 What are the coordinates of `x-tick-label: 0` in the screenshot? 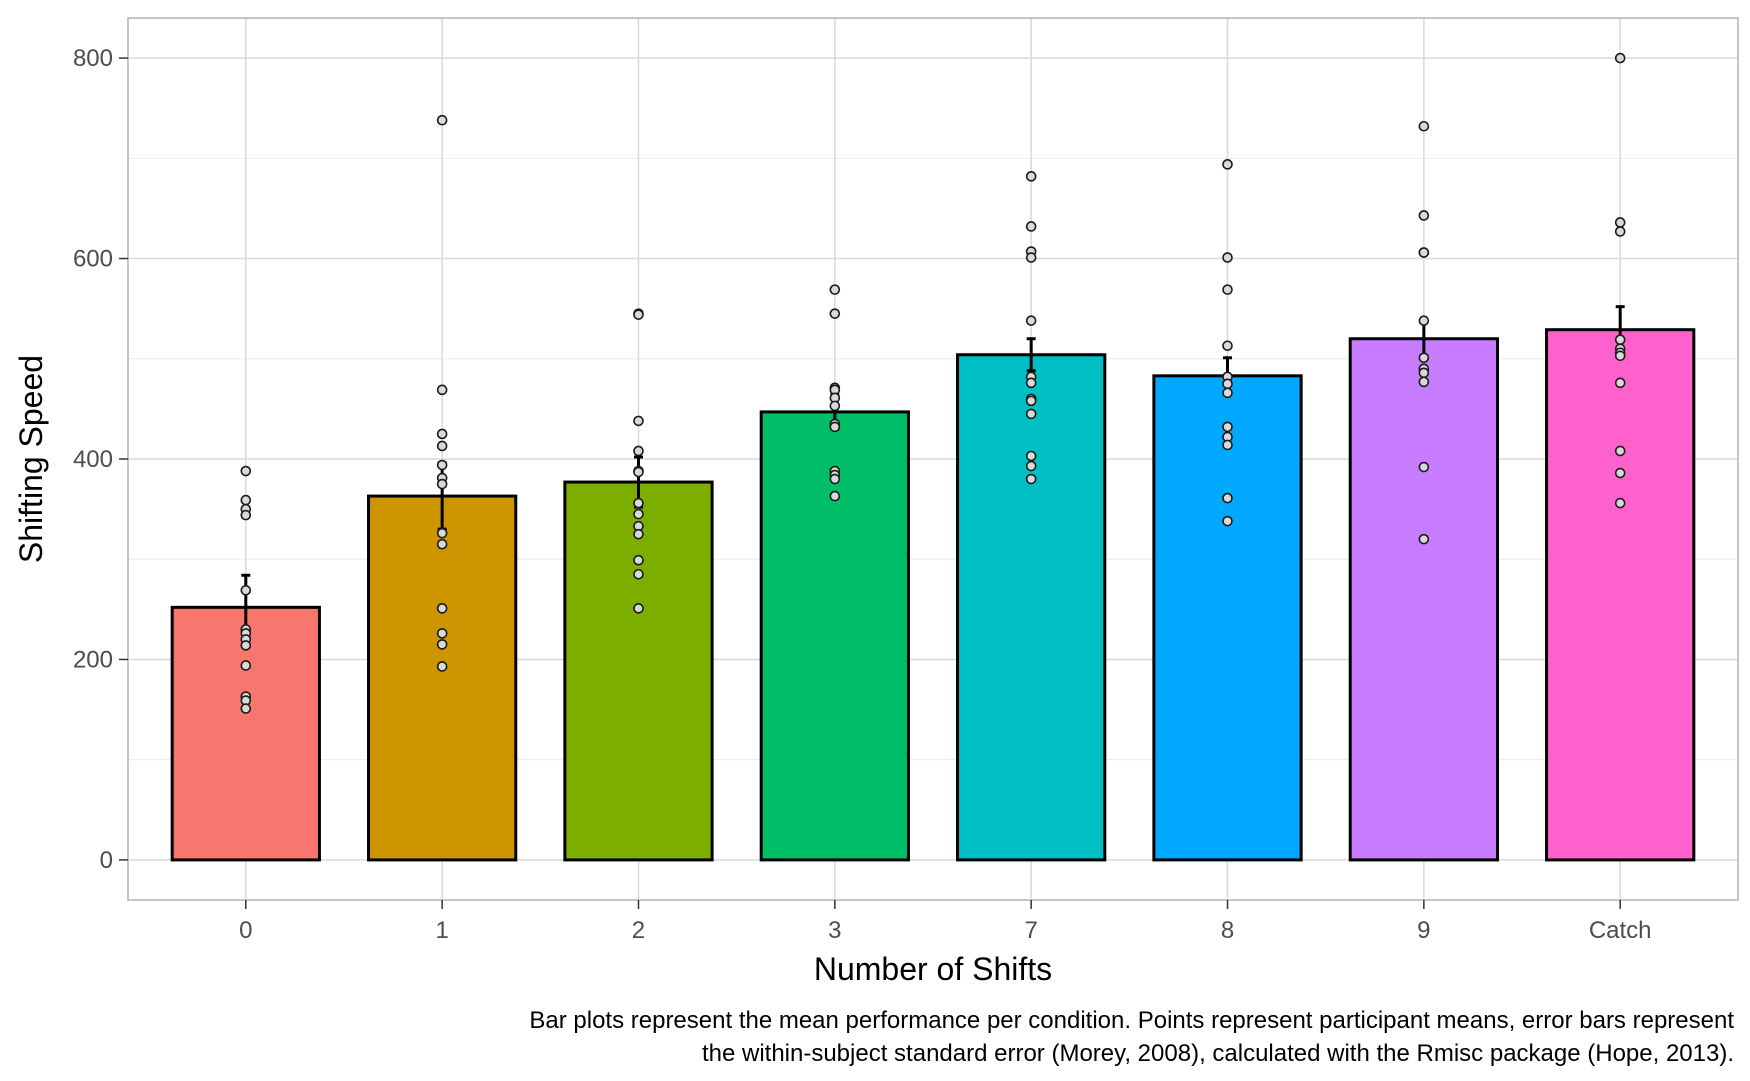 It's located at (245, 930).